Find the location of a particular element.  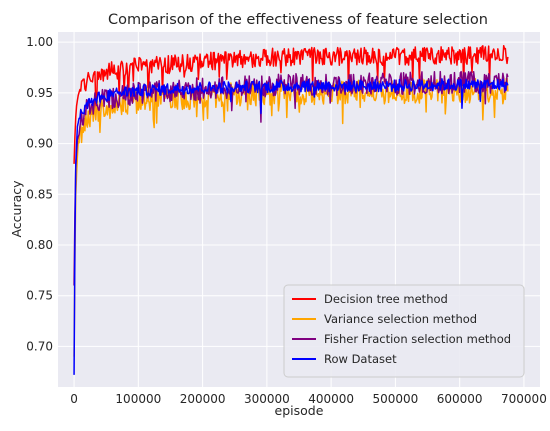

legend-entry: Variance selection method is located at coordinates (400, 319).